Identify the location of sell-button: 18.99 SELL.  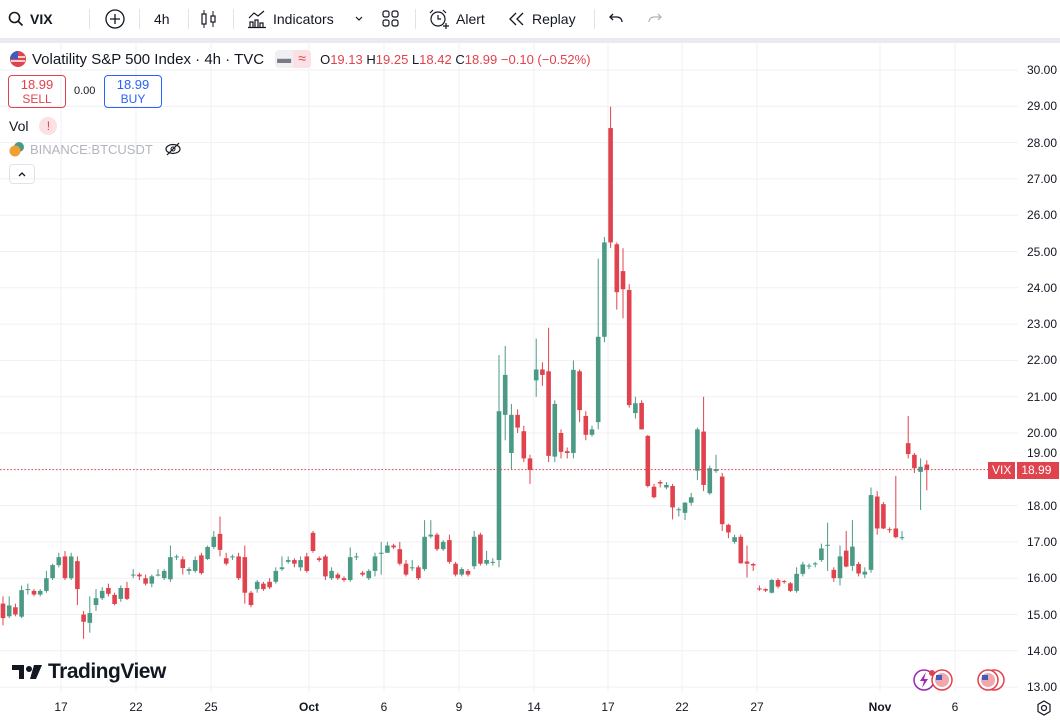
(37, 91).